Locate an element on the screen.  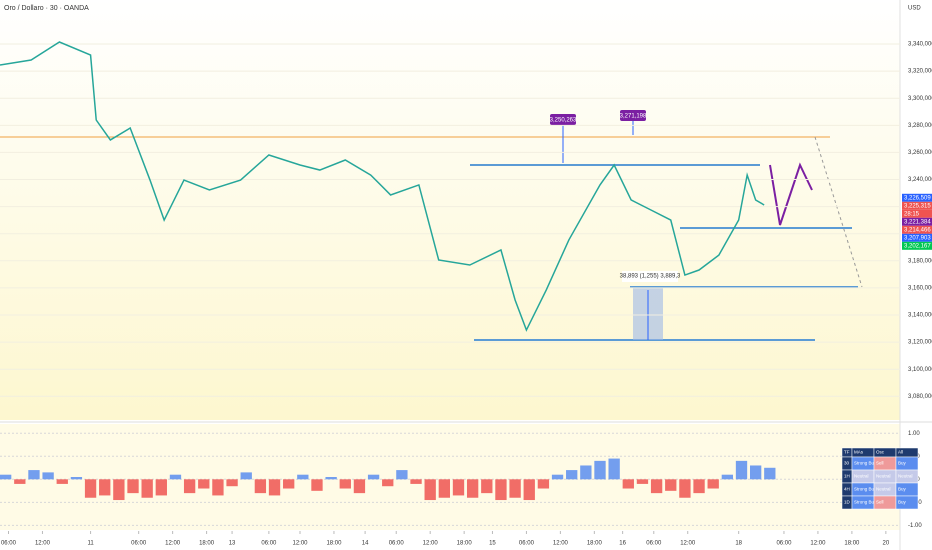
trend-projection is located at coordinates (838, 212).